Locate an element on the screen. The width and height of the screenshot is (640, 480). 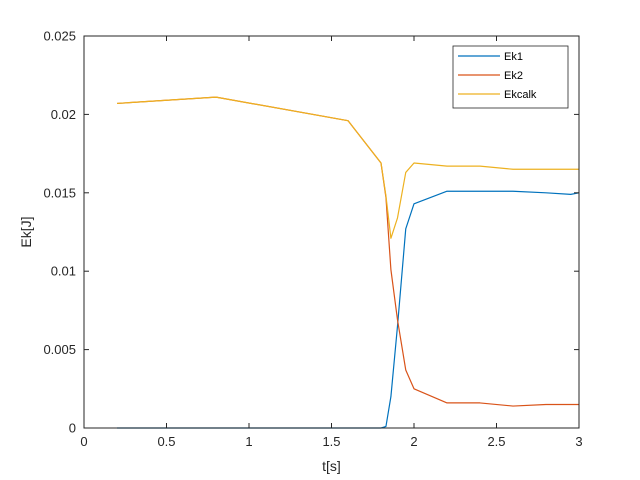
y-tick-label: 0.005 is located at coordinates (59, 349).